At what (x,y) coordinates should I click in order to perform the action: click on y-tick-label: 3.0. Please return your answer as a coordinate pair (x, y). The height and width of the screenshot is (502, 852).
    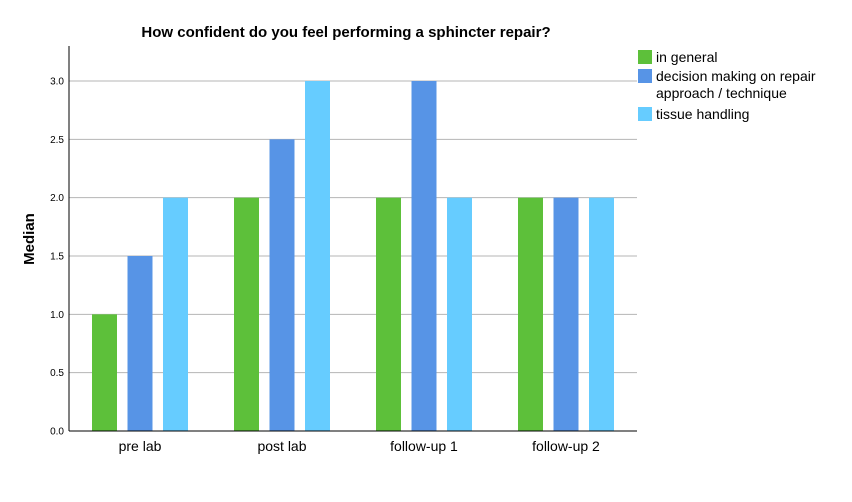
    Looking at the image, I should click on (57, 82).